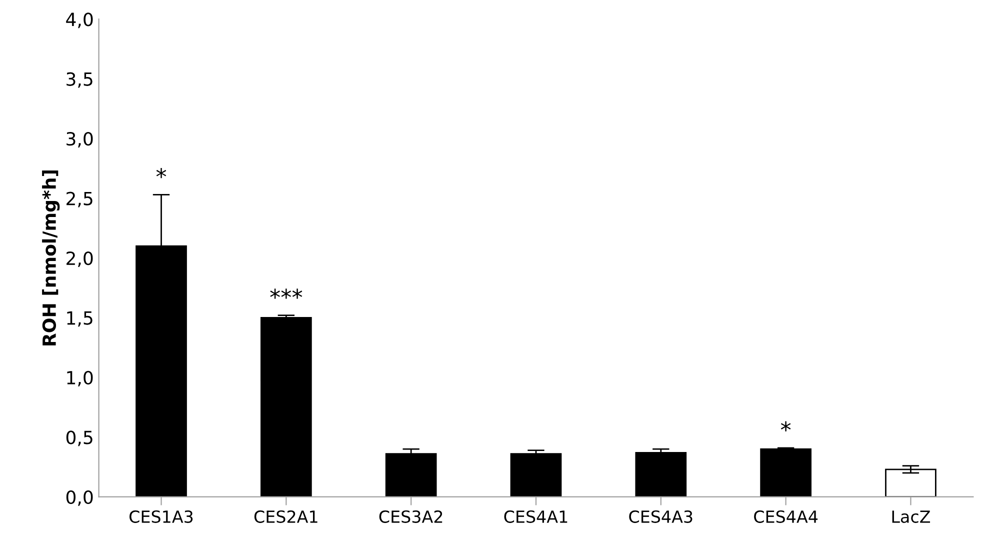 The image size is (988, 546). I want to click on y-tick-label: 0,0, so click(79, 498).